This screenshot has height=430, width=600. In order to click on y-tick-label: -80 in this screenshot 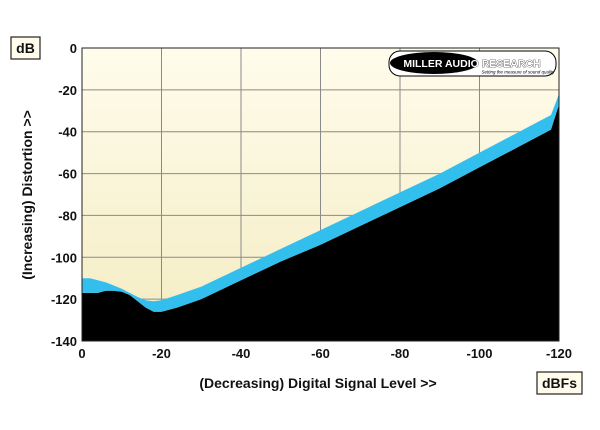, I will do `click(67, 215)`.